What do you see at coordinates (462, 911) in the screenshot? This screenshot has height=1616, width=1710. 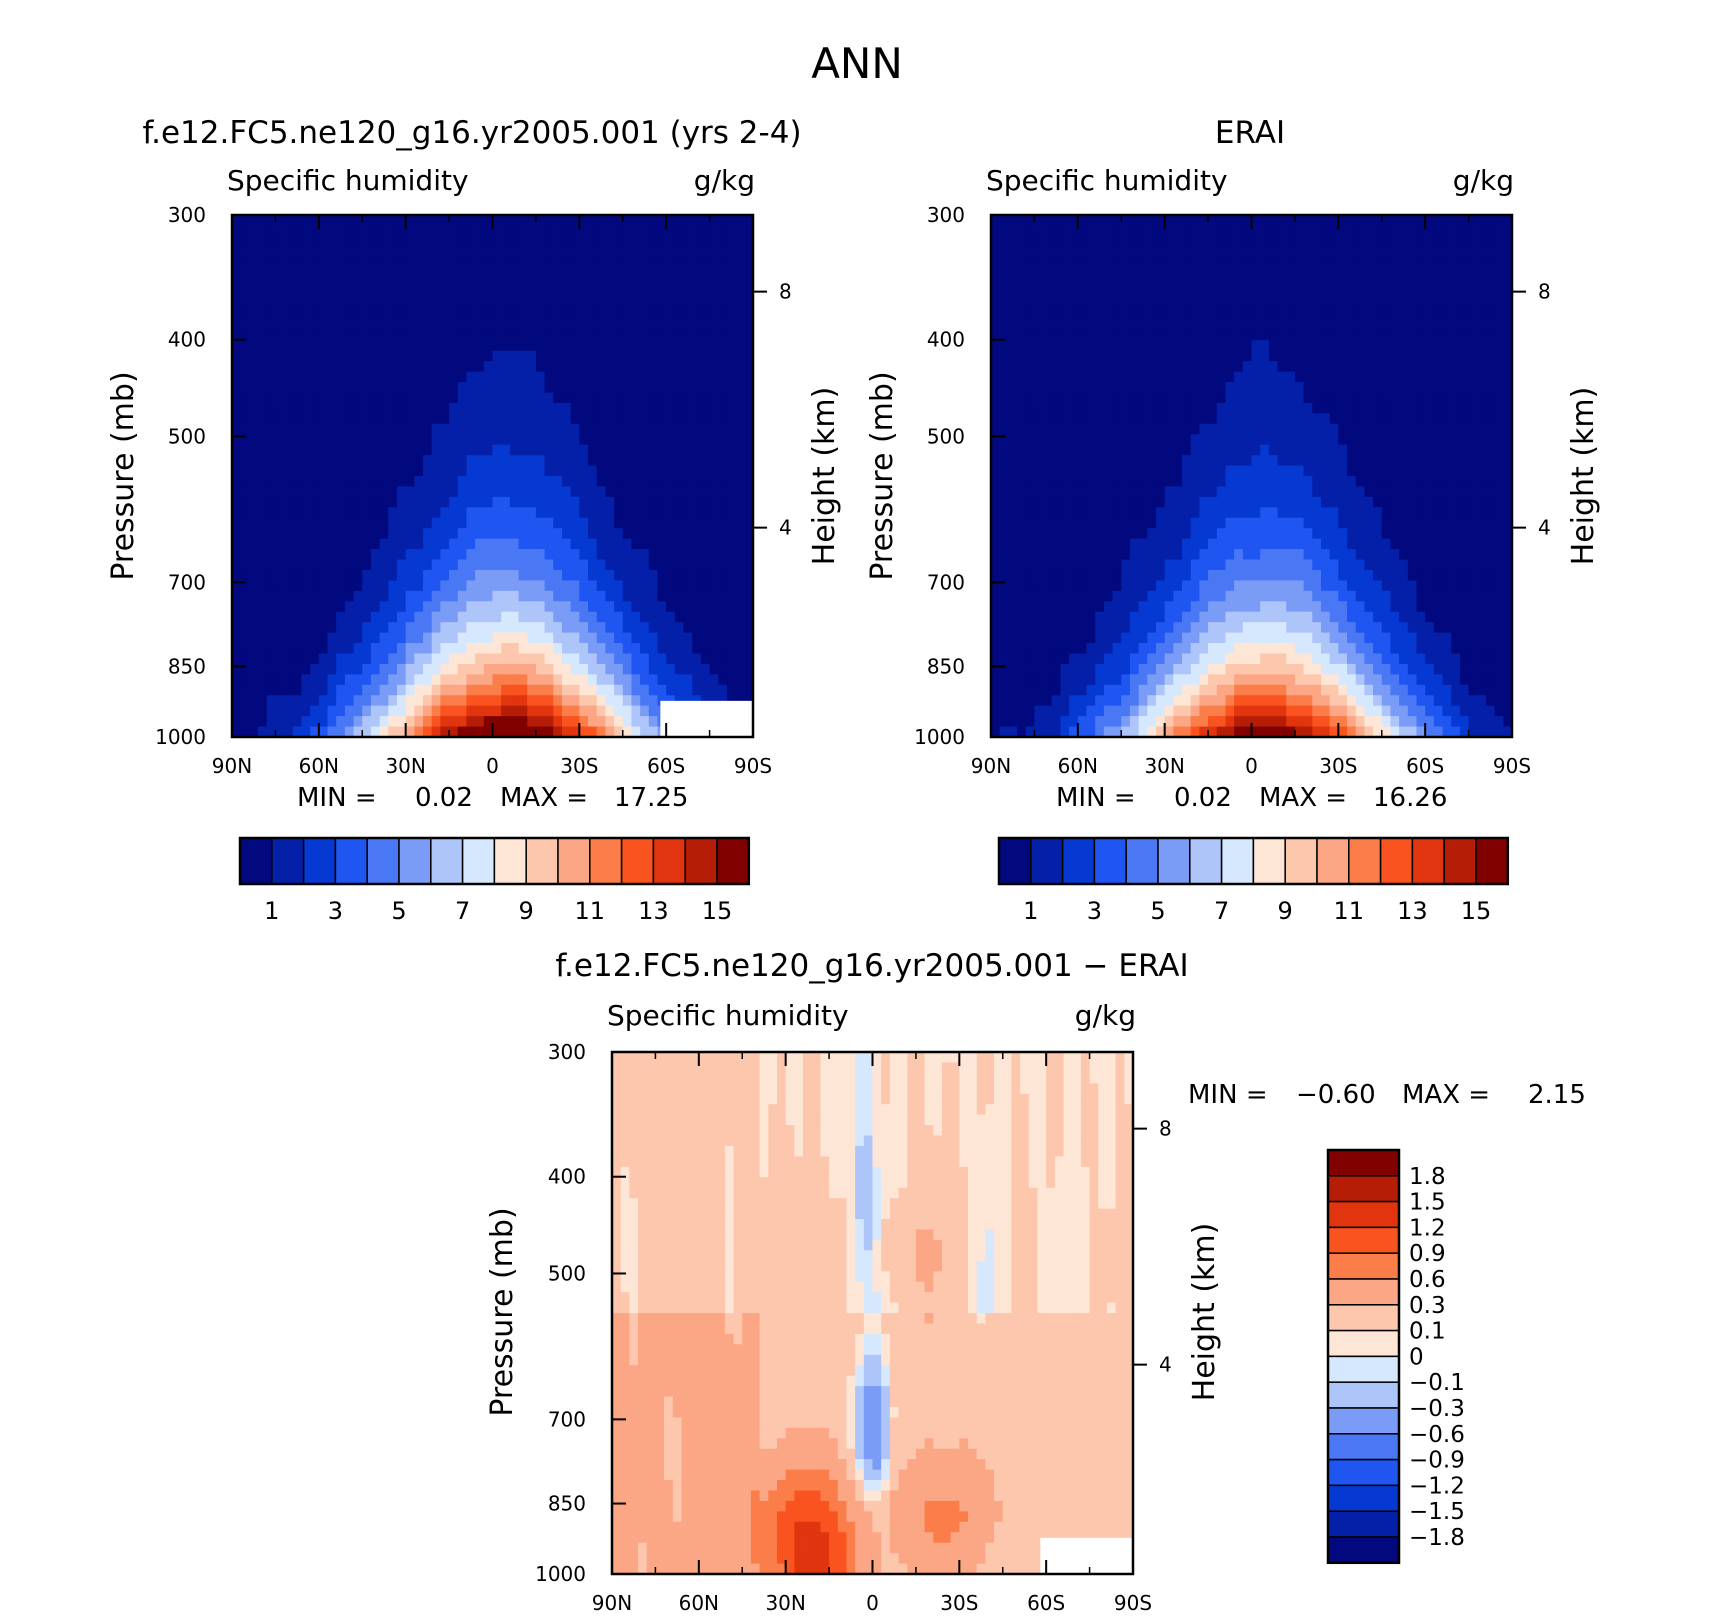 I see `colorbar-label: 7` at bounding box center [462, 911].